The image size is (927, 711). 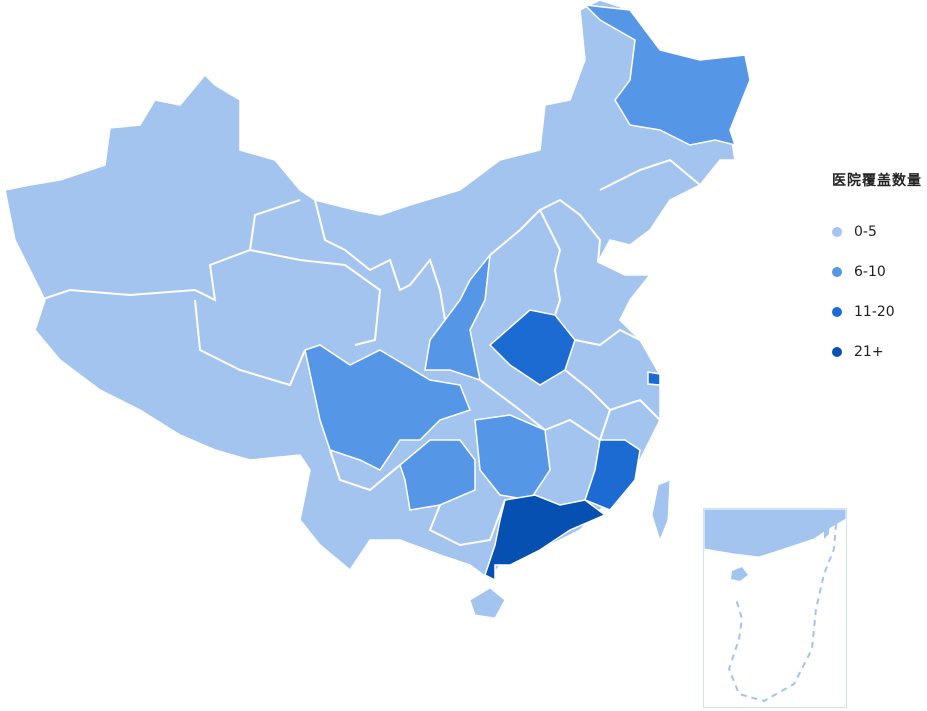 What do you see at coordinates (865, 232) in the screenshot?
I see `legend-label: 0-5` at bounding box center [865, 232].